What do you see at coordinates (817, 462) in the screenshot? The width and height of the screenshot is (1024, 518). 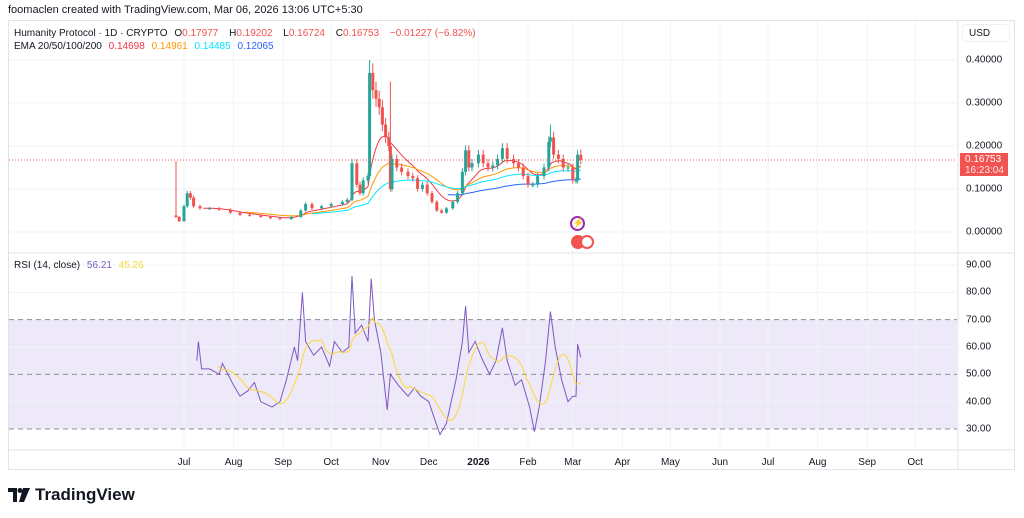 I see `time-tick-label: Aug` at bounding box center [817, 462].